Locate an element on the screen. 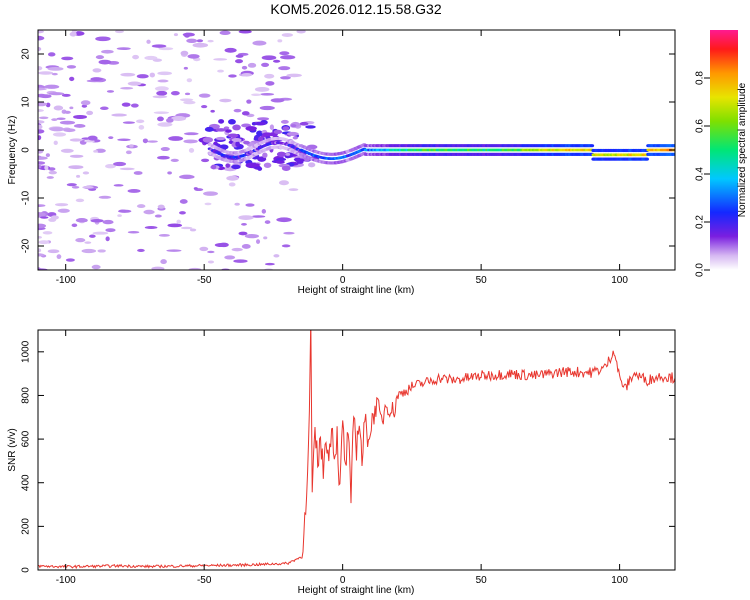  colorbar-tick-label: 0.0 is located at coordinates (700, 270).